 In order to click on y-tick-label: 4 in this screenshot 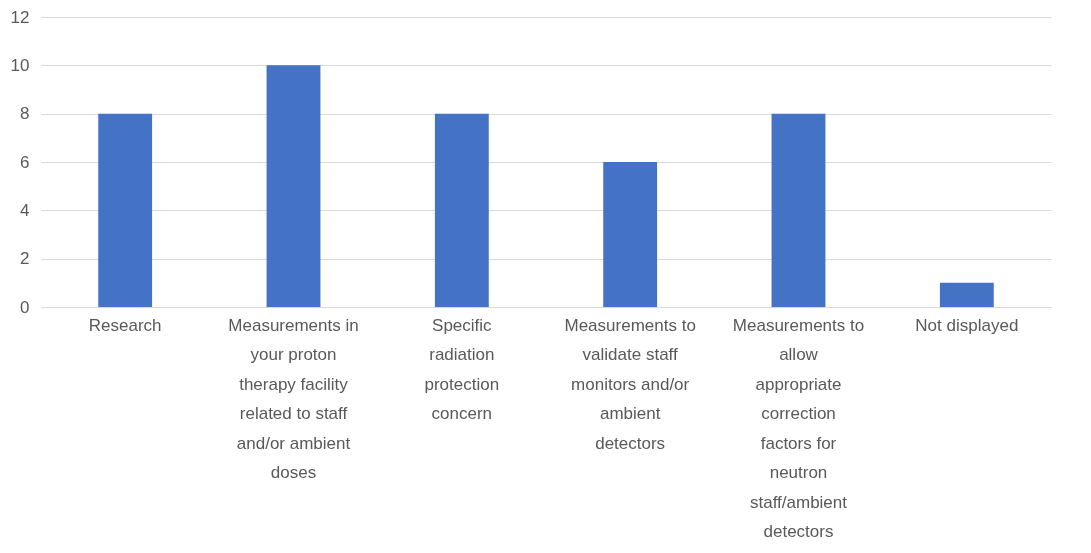, I will do `click(25, 210)`.